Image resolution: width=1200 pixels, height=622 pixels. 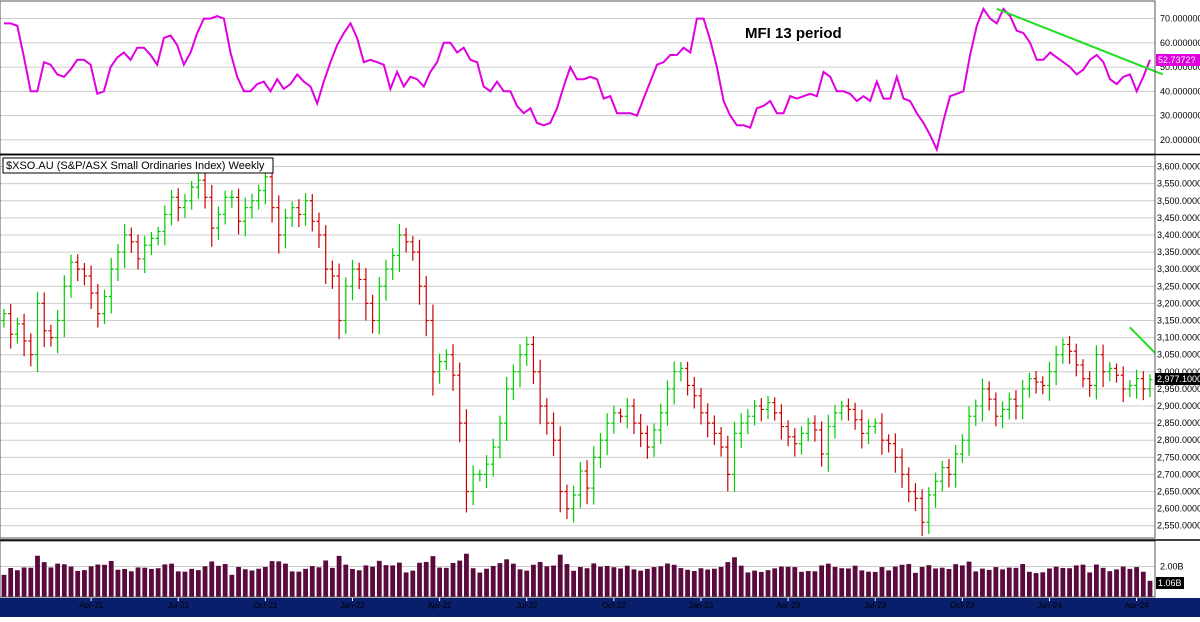 I want to click on price-tick-label: 2,550.0000, so click(x=1178, y=526).